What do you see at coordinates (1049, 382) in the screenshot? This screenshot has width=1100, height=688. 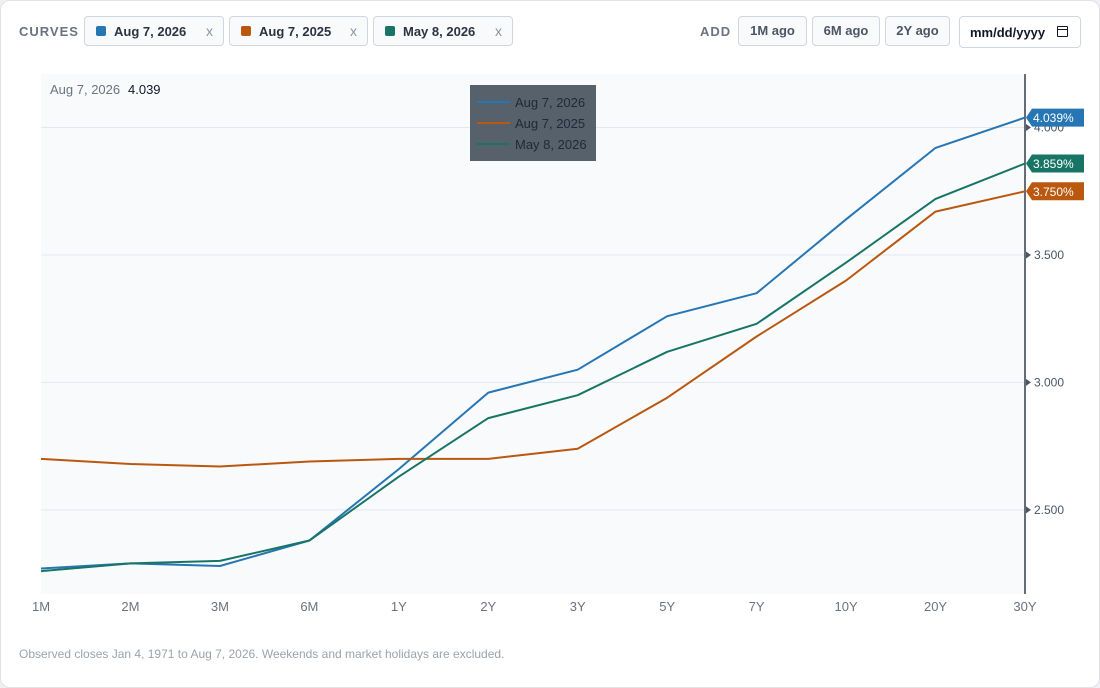 I see `y-tick-label: 3.000` at bounding box center [1049, 382].